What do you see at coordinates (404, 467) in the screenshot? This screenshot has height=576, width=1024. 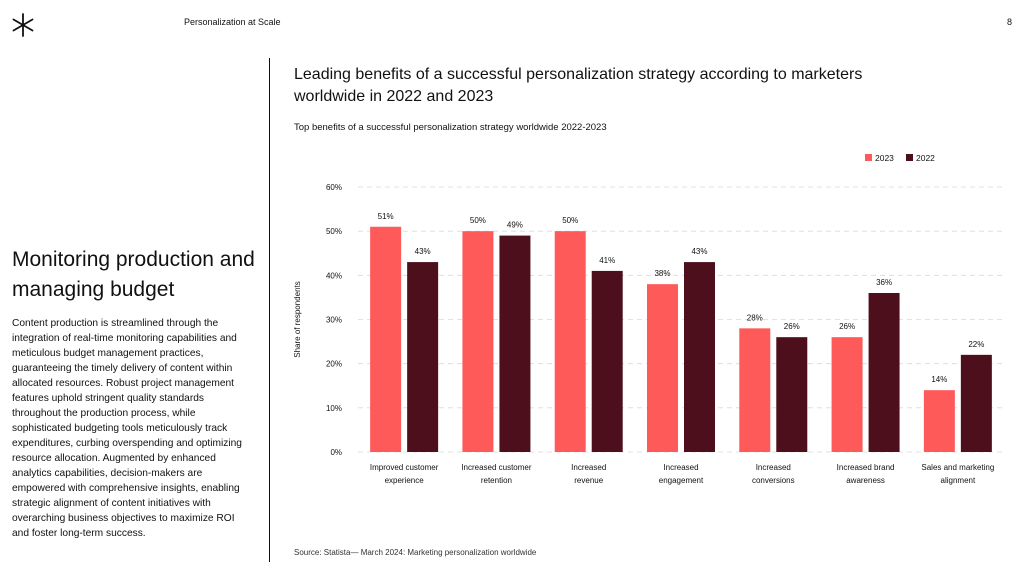 I see `x-tick-label: Improved customer` at bounding box center [404, 467].